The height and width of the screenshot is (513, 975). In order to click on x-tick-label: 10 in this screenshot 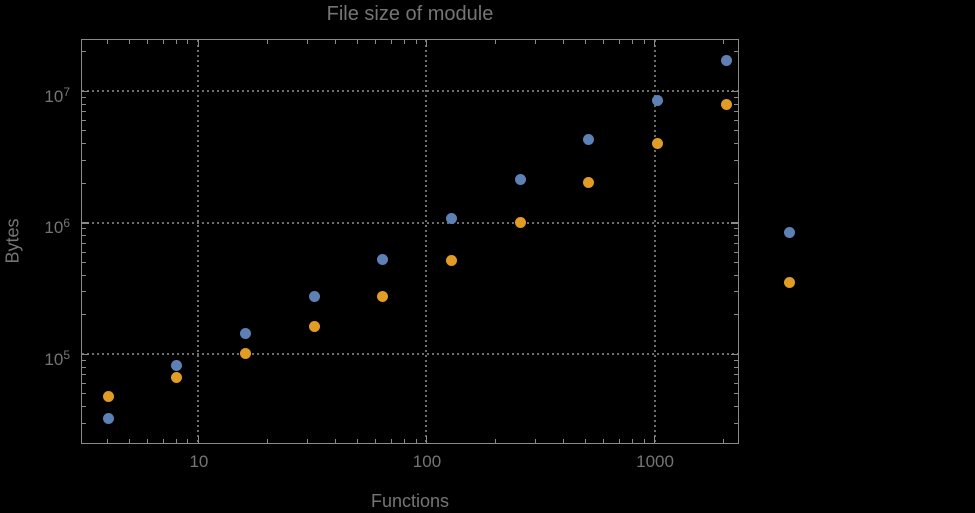, I will do `click(199, 461)`.